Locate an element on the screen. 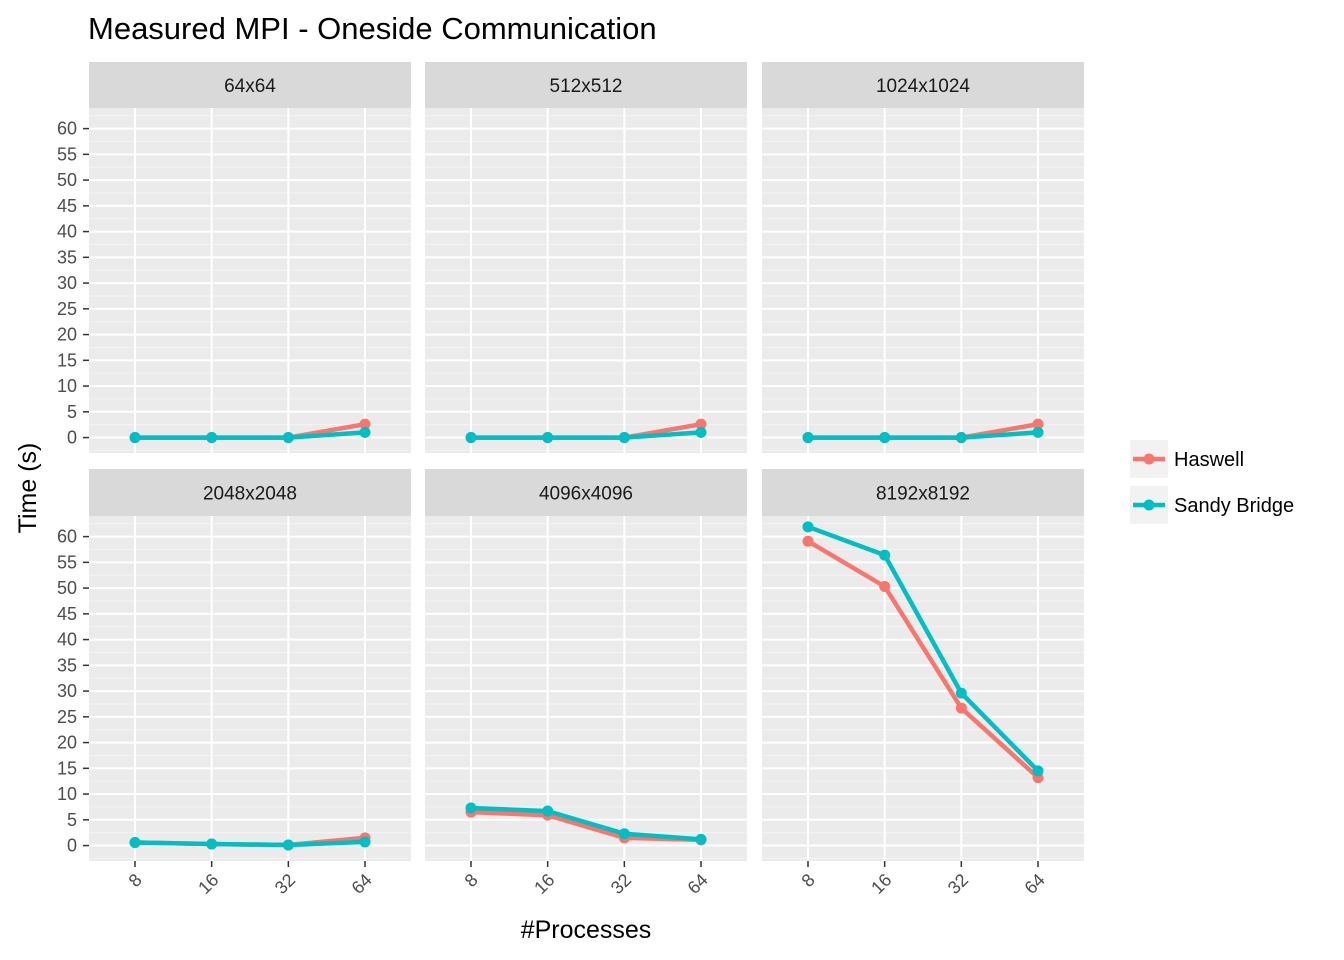 The image size is (1344, 960). legend-label-haswell: Haswell is located at coordinates (1209, 460).